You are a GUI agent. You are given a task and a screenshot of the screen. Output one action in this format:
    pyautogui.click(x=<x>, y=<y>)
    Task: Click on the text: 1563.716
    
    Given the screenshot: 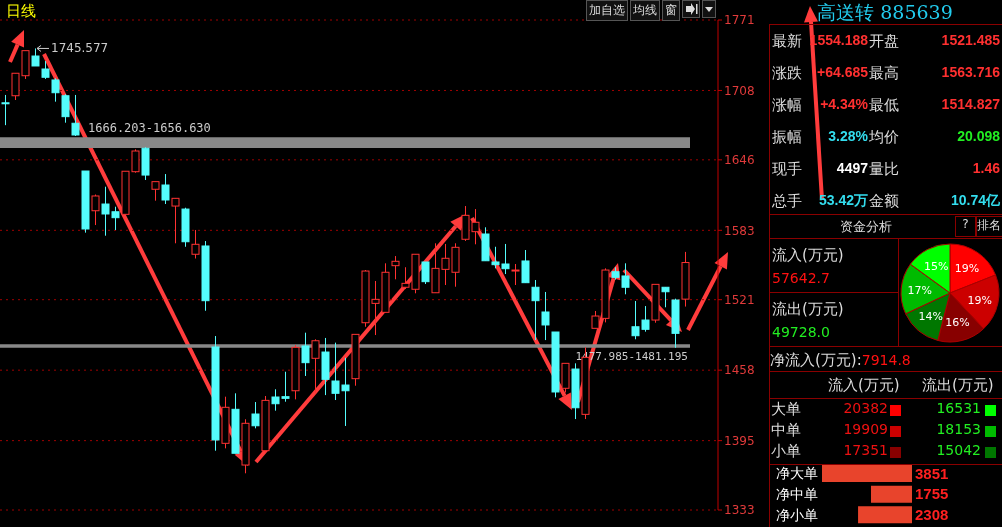 What is the action you would take?
    pyautogui.click(x=970, y=72)
    